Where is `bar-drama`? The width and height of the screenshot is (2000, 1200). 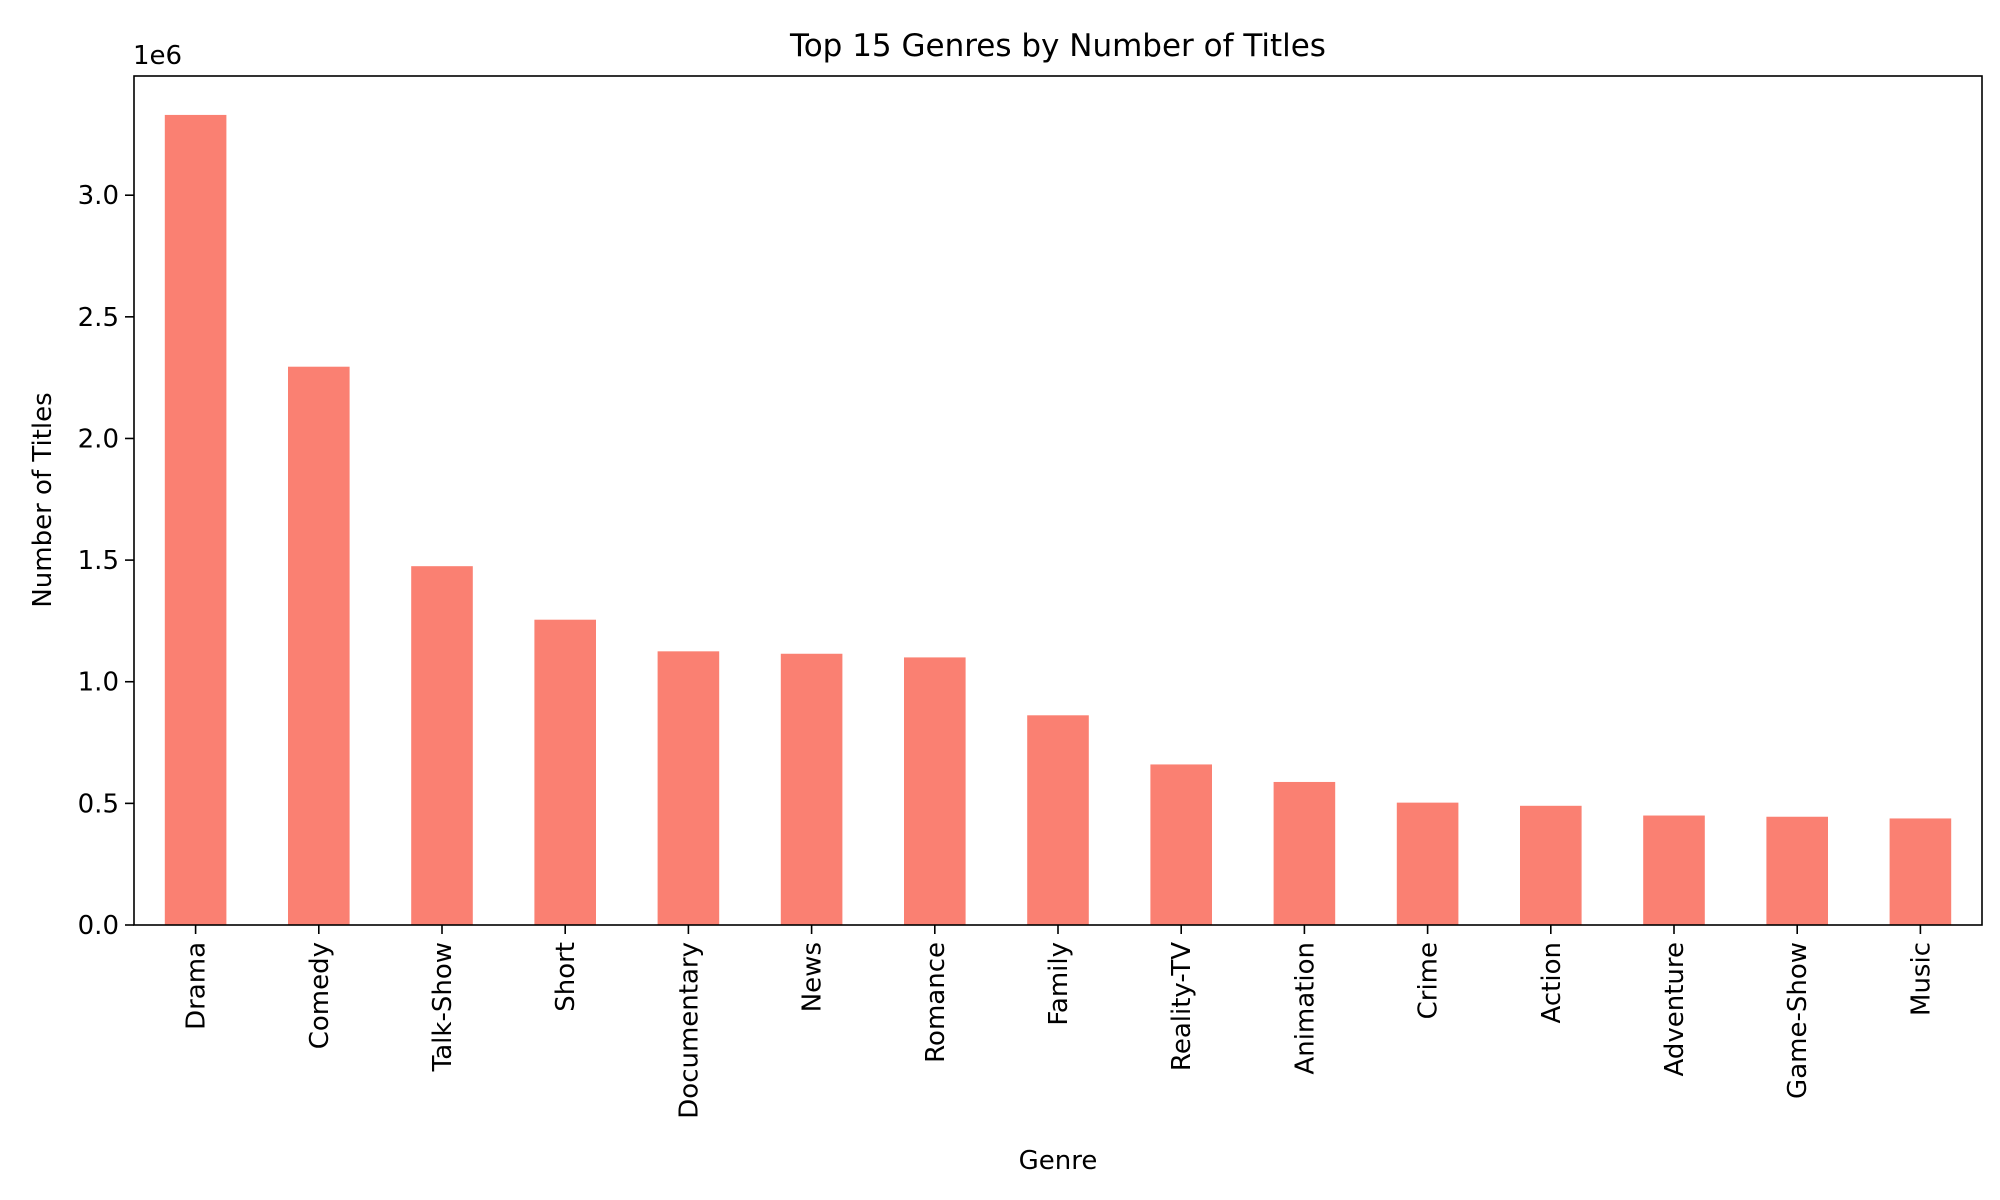 bar-drama is located at coordinates (195, 520).